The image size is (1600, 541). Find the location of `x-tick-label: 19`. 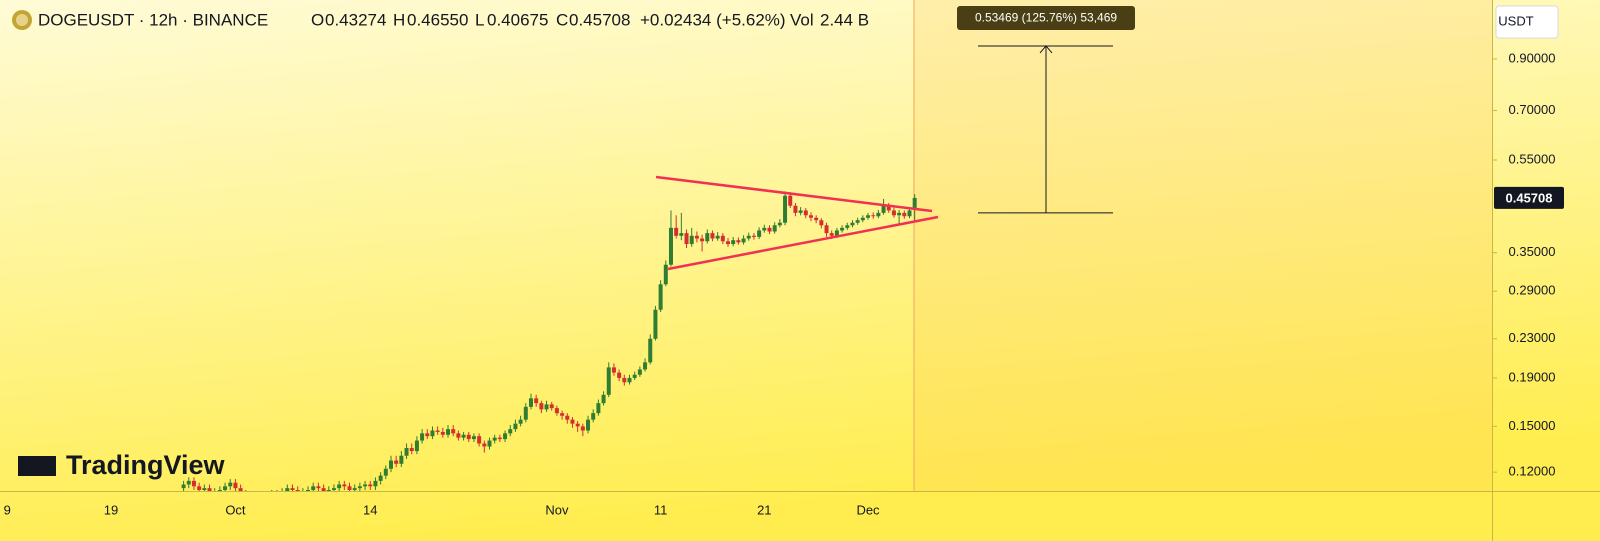

x-tick-label: 19 is located at coordinates (111, 509).